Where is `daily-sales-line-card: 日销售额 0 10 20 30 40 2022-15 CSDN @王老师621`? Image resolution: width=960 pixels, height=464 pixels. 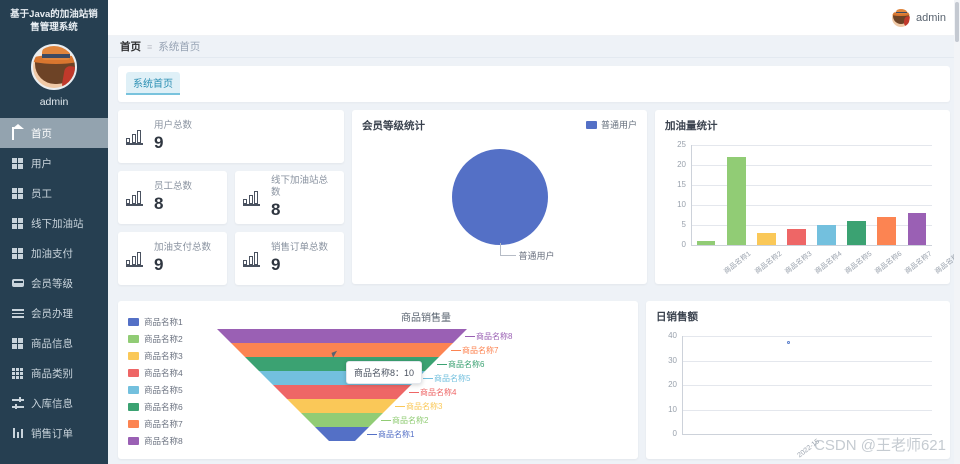
daily-sales-line-card: 日销售额 0 10 20 30 40 2022-15 CSDN @王老师621 is located at coordinates (798, 380).